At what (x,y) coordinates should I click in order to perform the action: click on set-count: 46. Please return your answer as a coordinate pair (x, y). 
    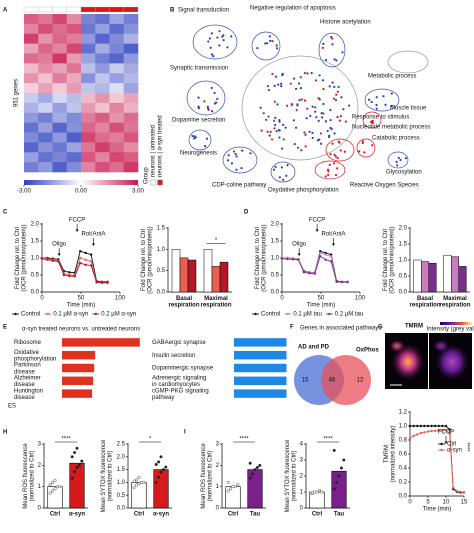
    Looking at the image, I should click on (332, 381).